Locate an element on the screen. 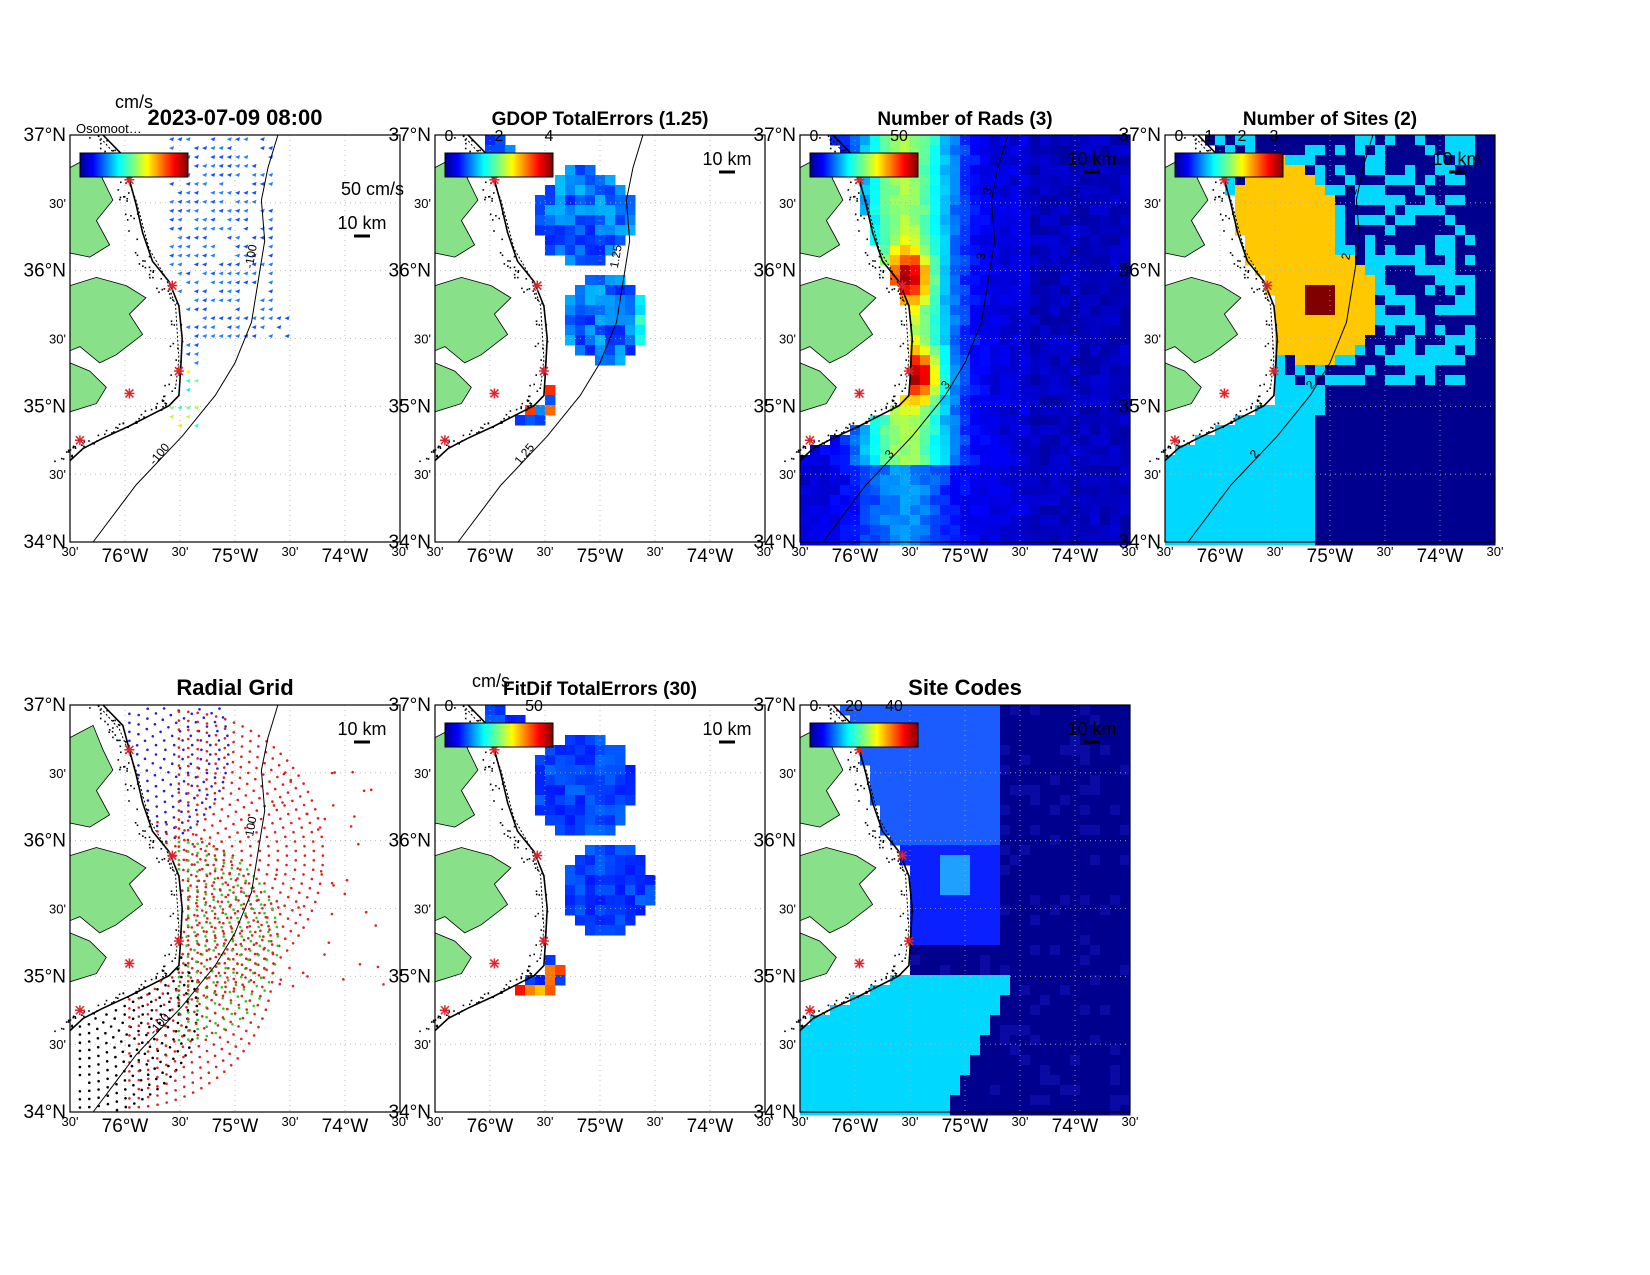 The height and width of the screenshot is (1275, 1650). lat-tick-label: 34°N is located at coordinates (45, 1112).